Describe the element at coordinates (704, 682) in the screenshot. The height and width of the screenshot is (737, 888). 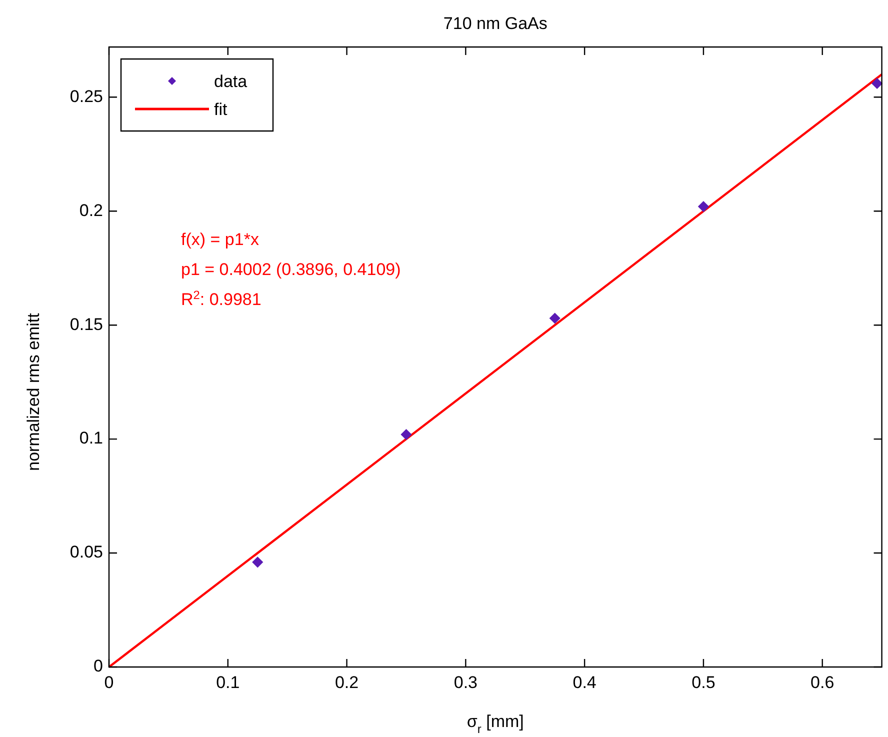
I see `x-tick-label: 0.5` at that location.